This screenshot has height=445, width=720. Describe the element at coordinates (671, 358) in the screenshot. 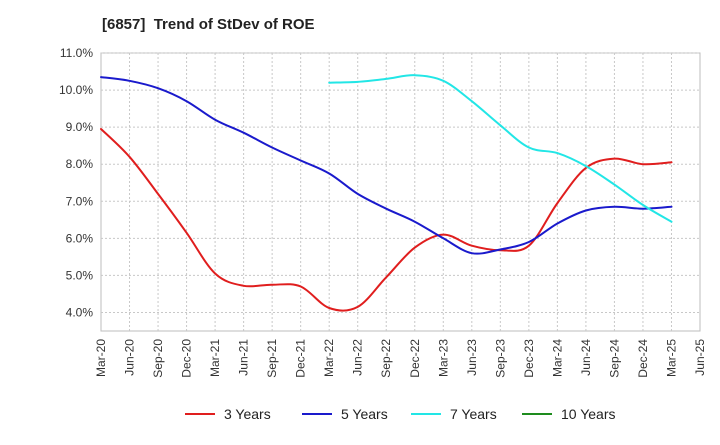

I see `x-tick-label: Mar-25` at that location.